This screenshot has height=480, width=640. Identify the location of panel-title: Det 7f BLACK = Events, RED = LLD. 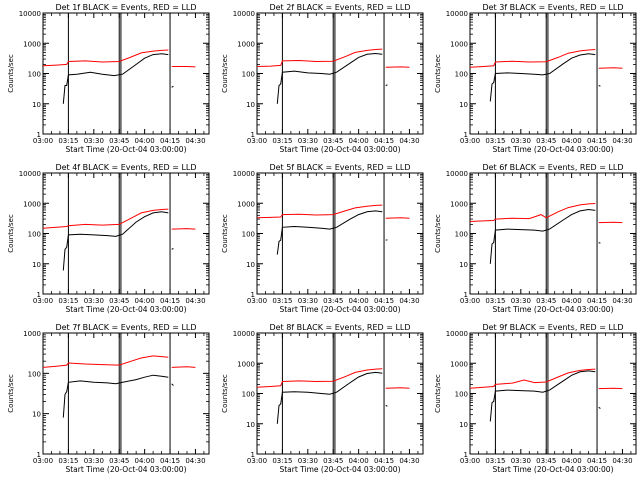
(125, 327).